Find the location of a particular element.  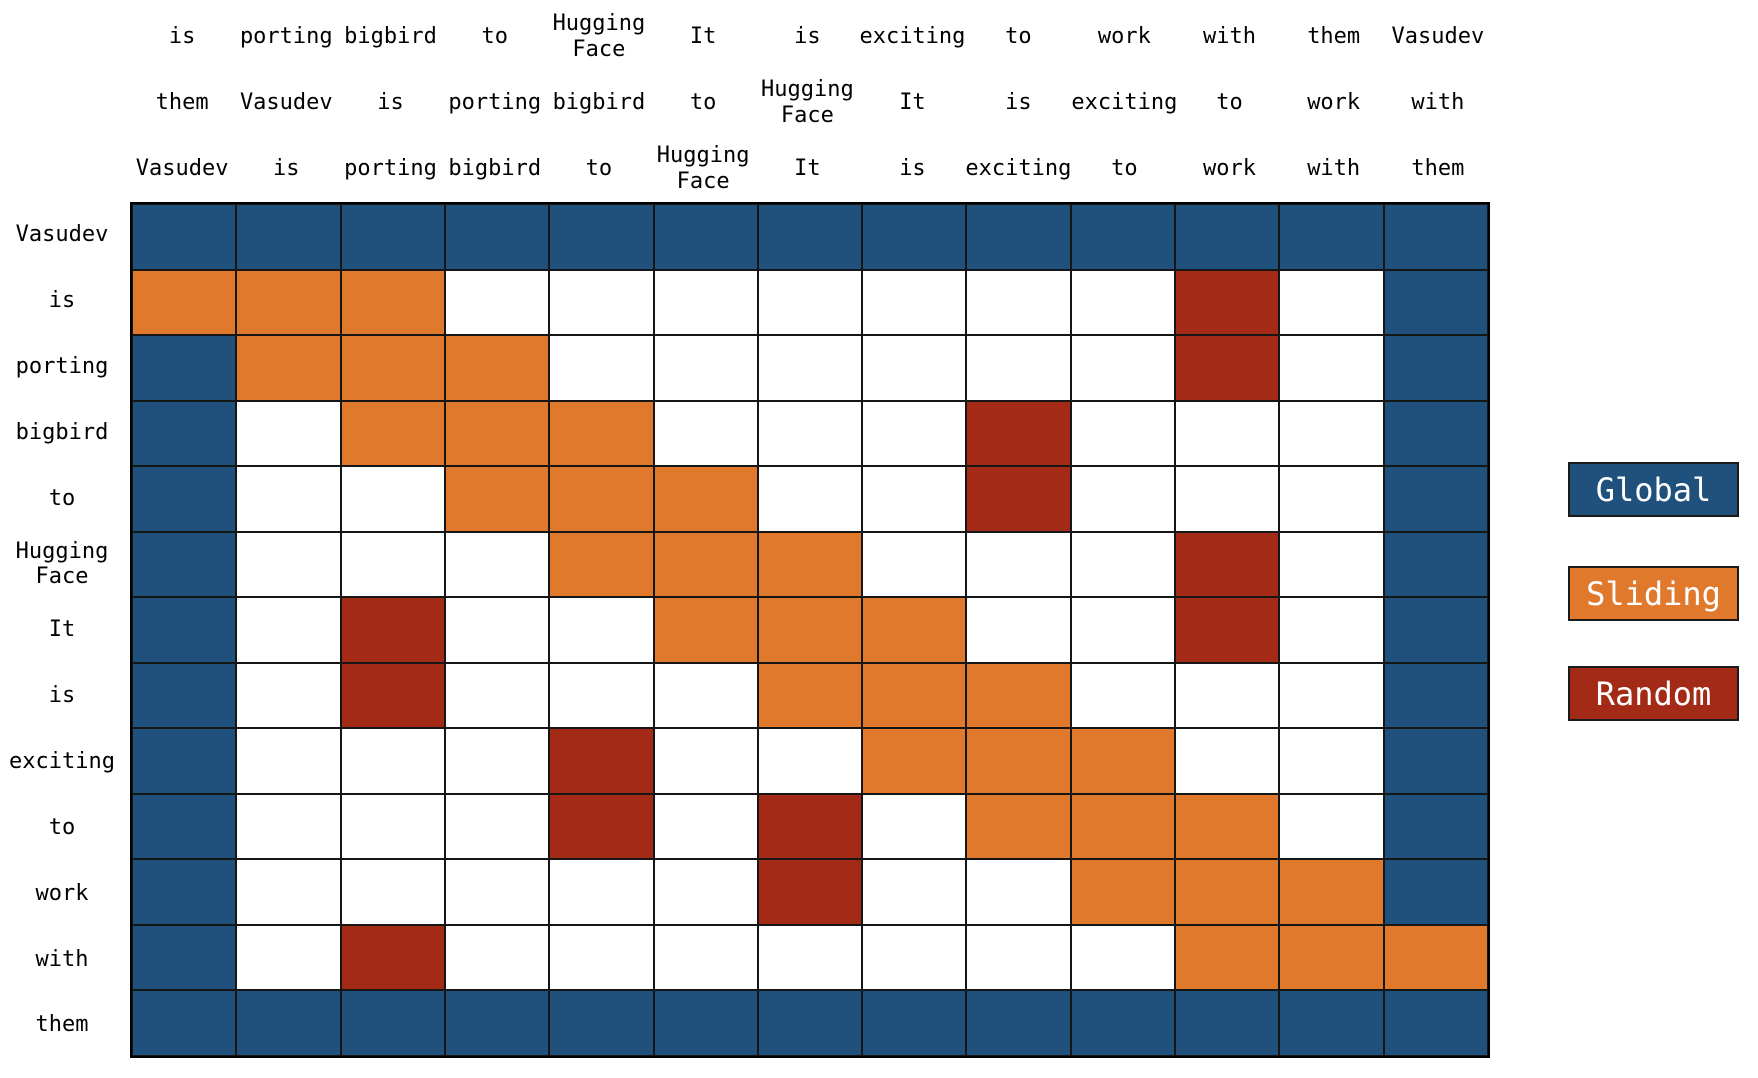

attention-cell-r11-c0-global is located at coordinates (184, 957).